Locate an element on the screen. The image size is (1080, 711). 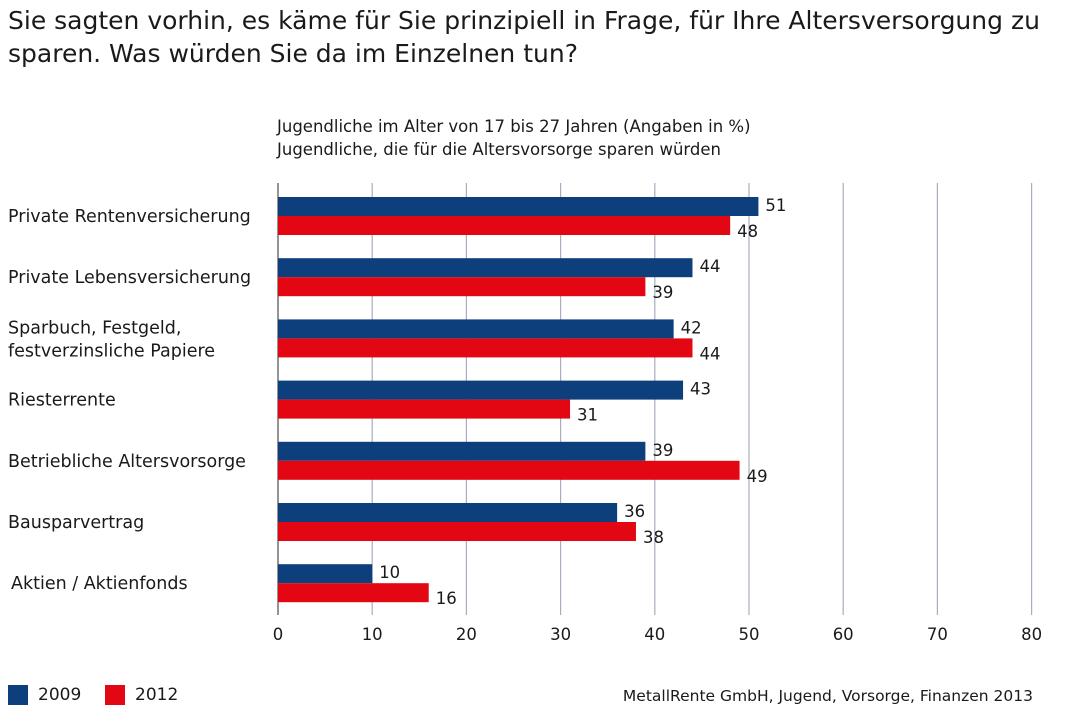
x-tick-label-70: 70 is located at coordinates (937, 634).